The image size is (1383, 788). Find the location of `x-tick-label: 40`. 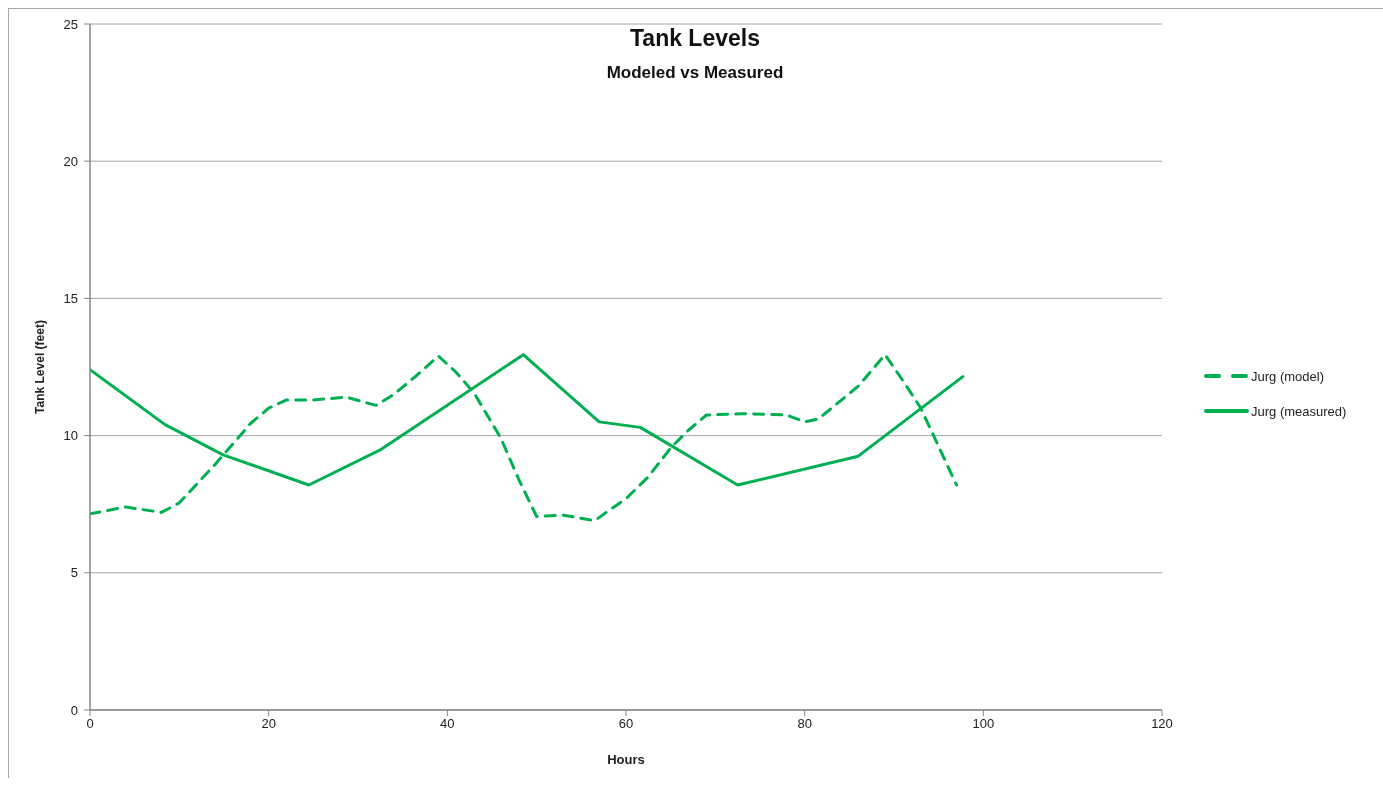

x-tick-label: 40 is located at coordinates (447, 724).